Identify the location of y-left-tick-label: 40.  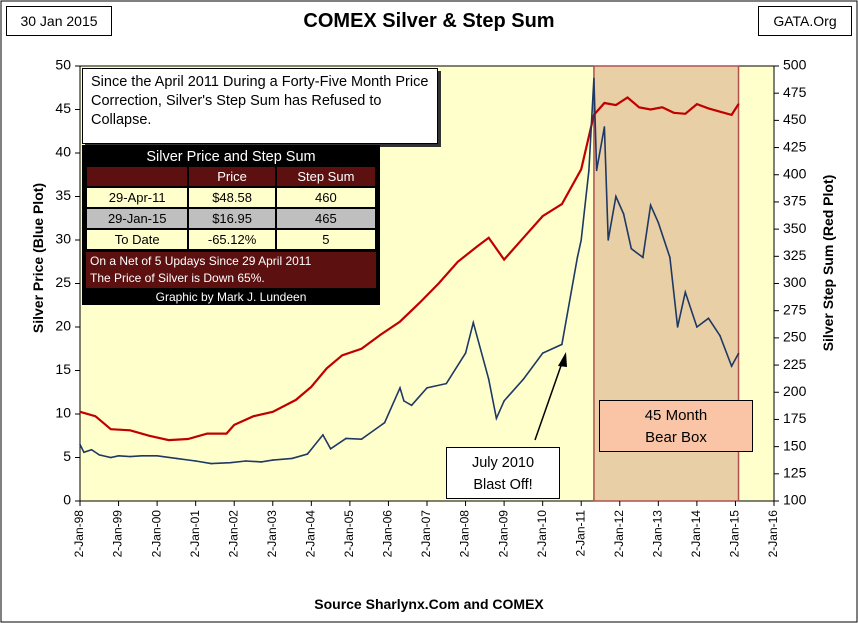
(63, 152).